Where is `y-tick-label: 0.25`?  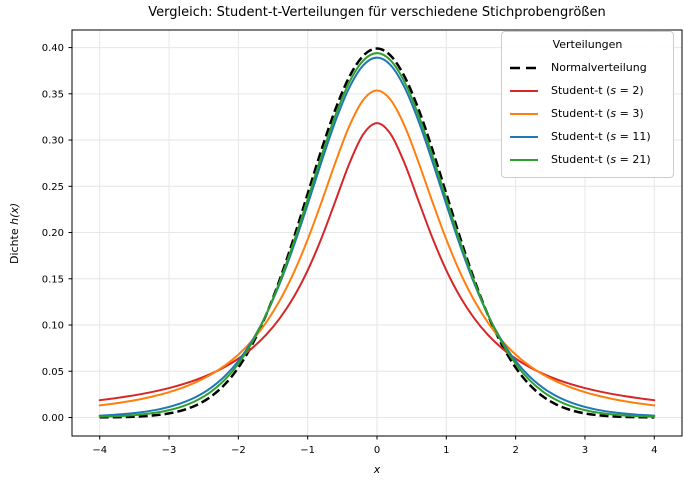
y-tick-label: 0.25 is located at coordinates (53, 187).